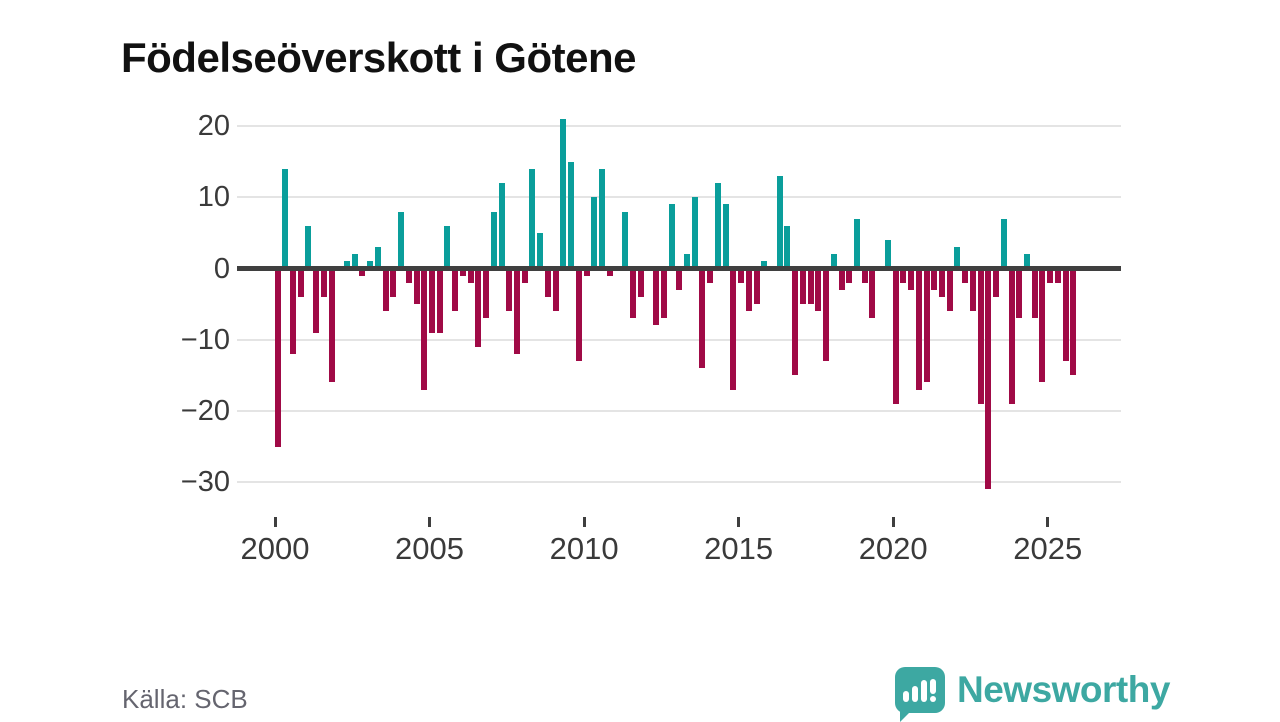 This screenshot has width=1280, height=722. Describe the element at coordinates (920, 694) in the screenshot. I see `newsworthy-chart-bubble-icon` at that location.